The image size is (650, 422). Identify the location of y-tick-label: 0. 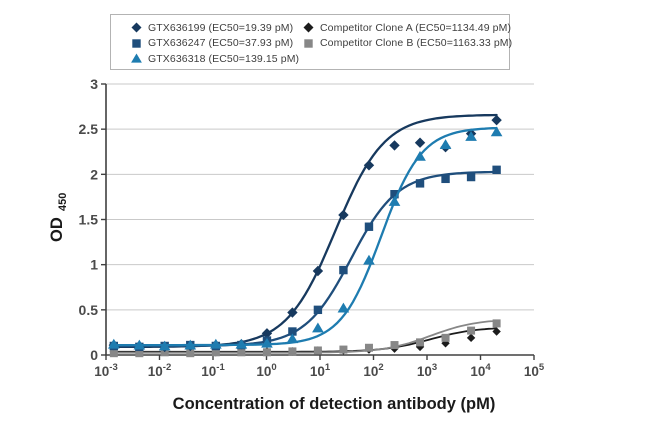
(94, 355).